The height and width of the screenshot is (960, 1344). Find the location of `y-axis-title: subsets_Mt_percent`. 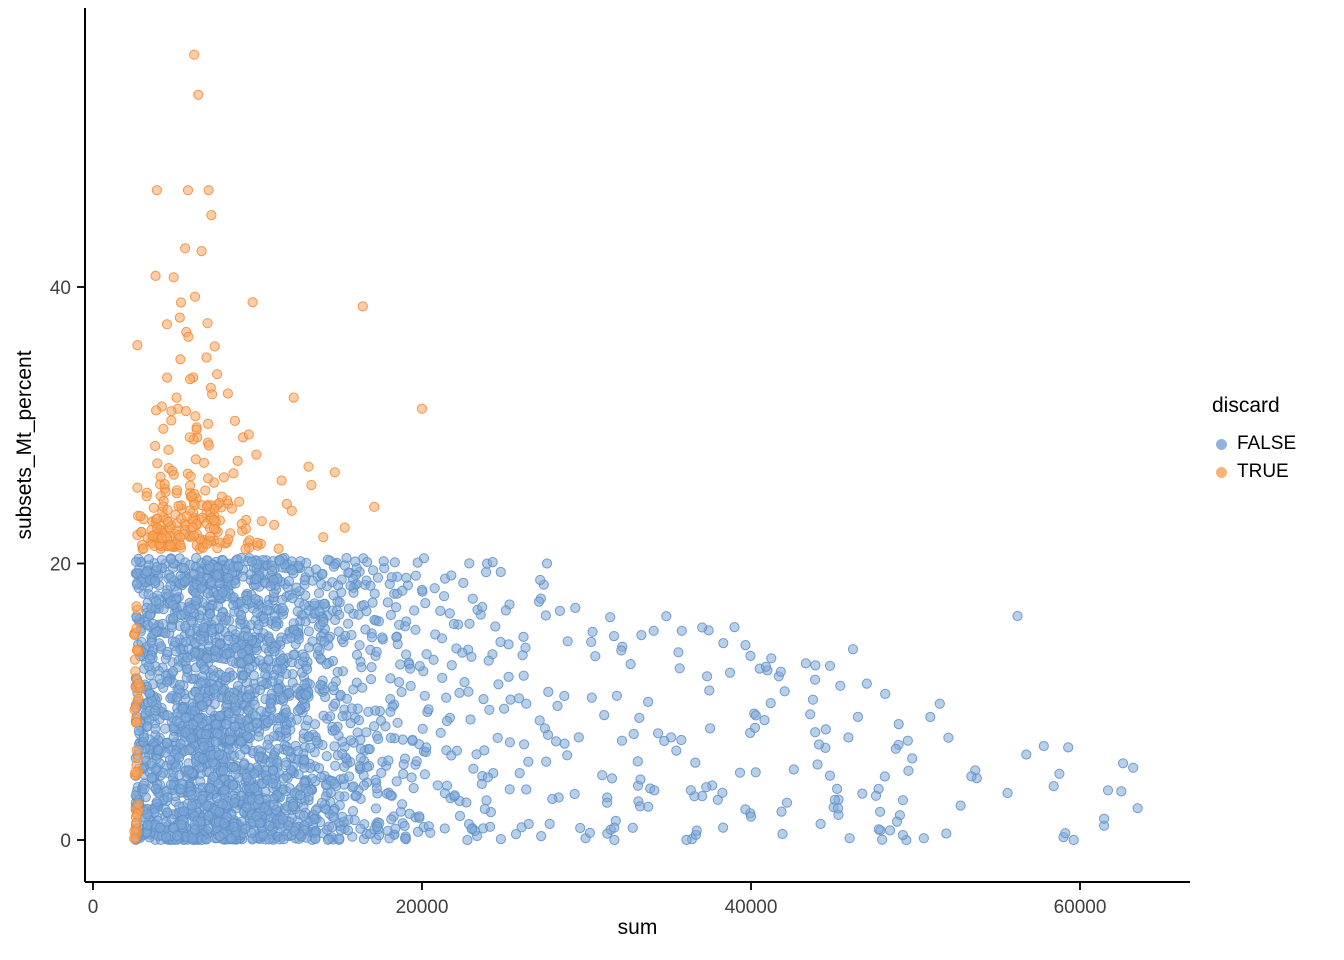

y-axis-title: subsets_Mt_percent is located at coordinates (24, 445).